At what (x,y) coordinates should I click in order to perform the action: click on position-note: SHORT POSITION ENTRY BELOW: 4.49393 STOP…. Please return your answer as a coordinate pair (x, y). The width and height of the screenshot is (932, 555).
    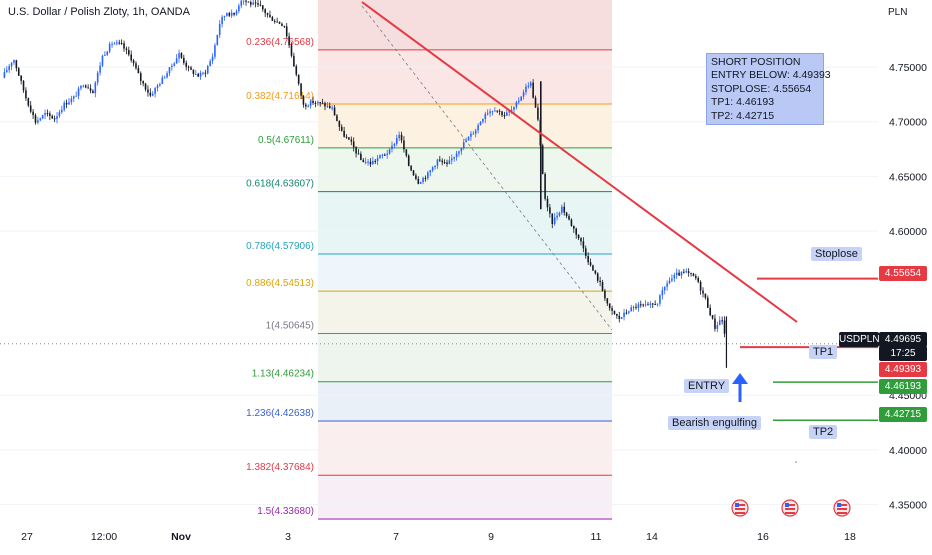
    Looking at the image, I should click on (768, 89).